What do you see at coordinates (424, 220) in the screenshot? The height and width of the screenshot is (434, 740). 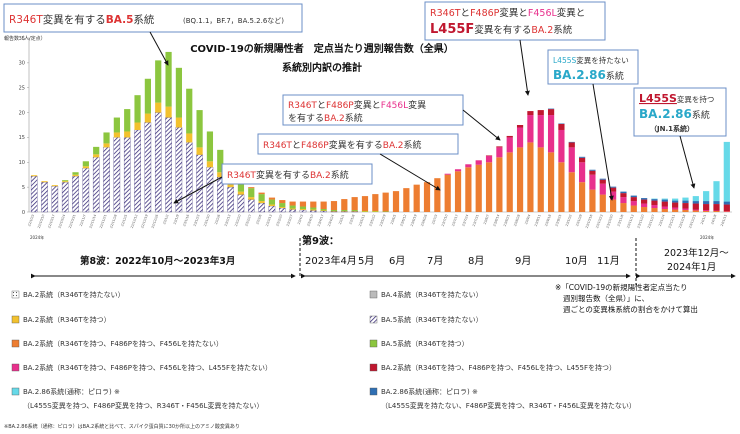 I see `x-tick-label: 23/6/26` at bounding box center [424, 220].